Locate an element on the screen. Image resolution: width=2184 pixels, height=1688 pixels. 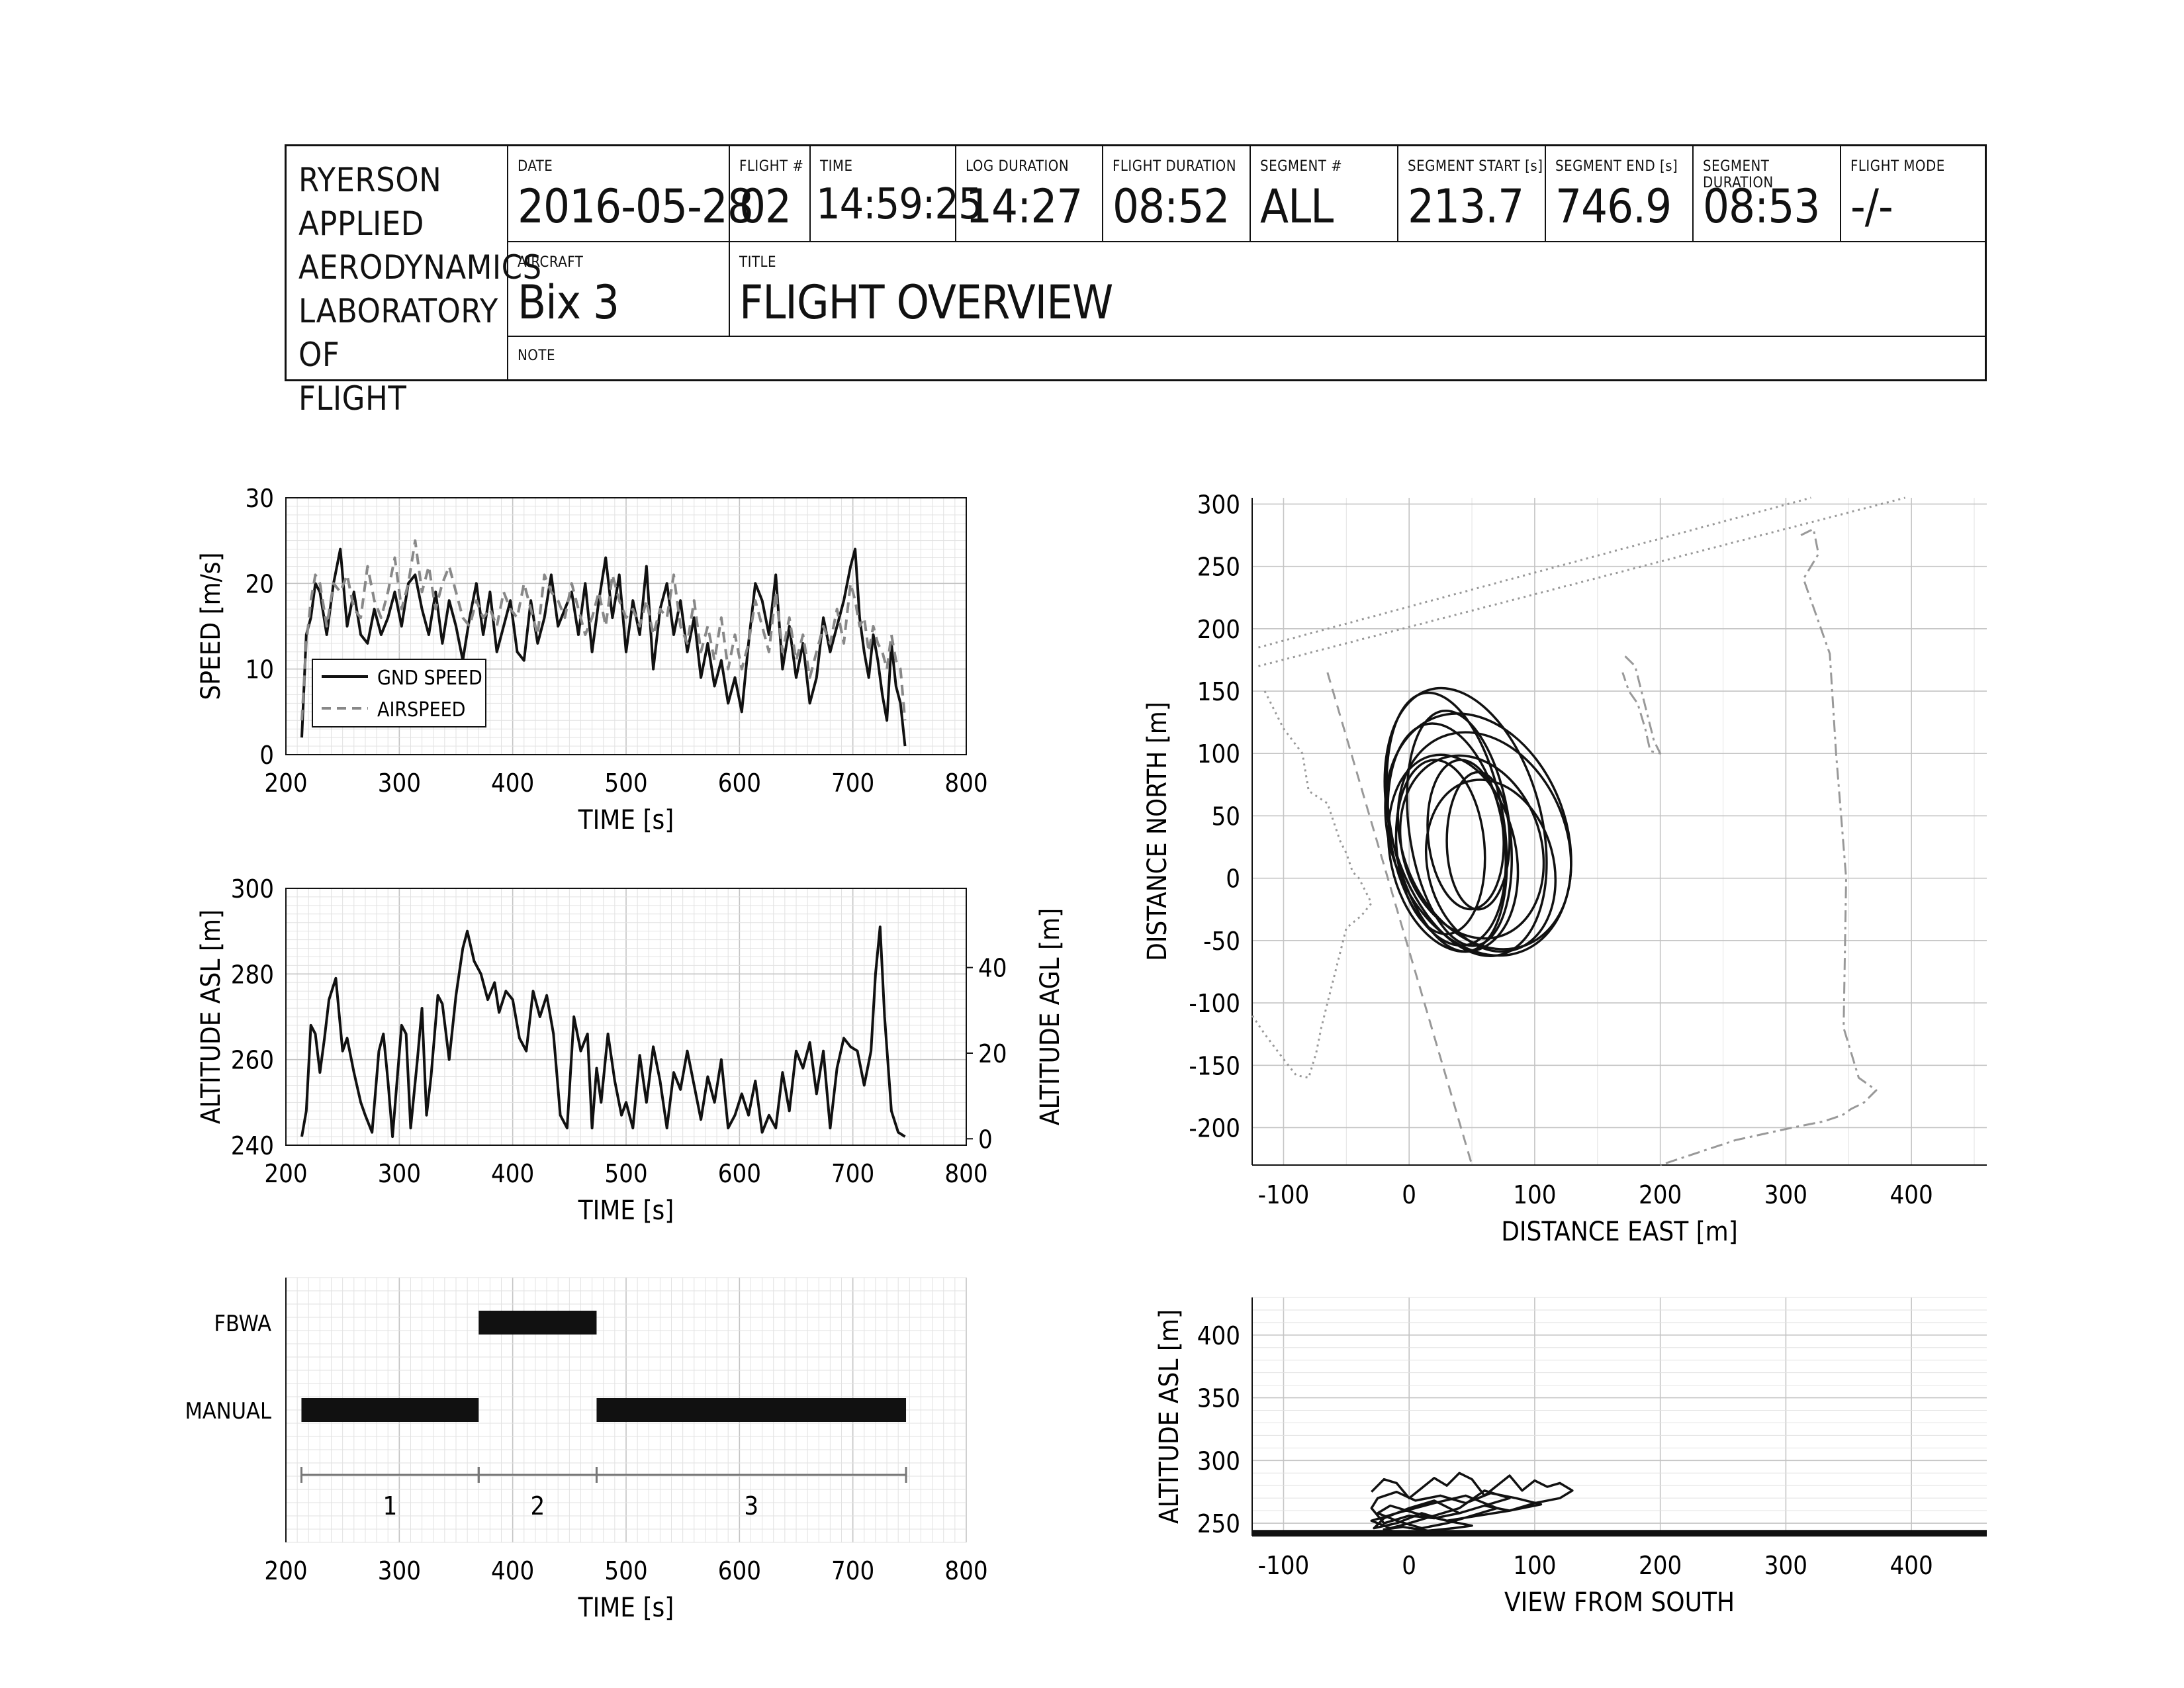
airspeed-line is located at coordinates (603, 630).